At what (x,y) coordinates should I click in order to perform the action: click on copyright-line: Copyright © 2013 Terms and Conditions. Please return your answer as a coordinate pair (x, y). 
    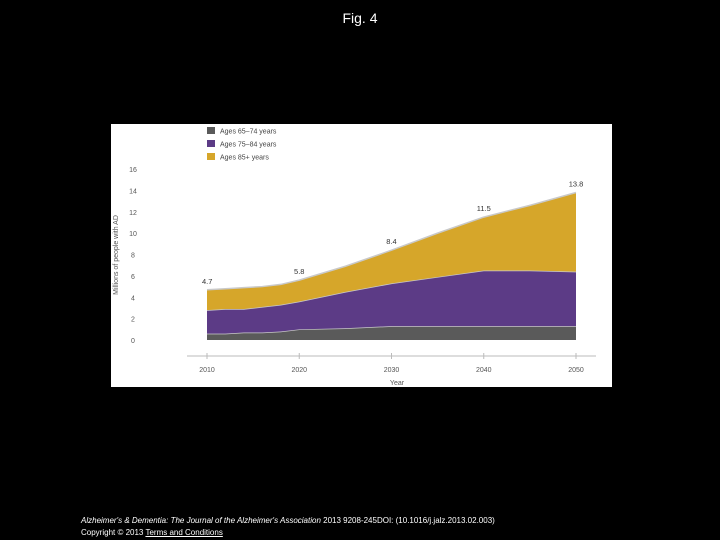
    Looking at the image, I should click on (288, 533).